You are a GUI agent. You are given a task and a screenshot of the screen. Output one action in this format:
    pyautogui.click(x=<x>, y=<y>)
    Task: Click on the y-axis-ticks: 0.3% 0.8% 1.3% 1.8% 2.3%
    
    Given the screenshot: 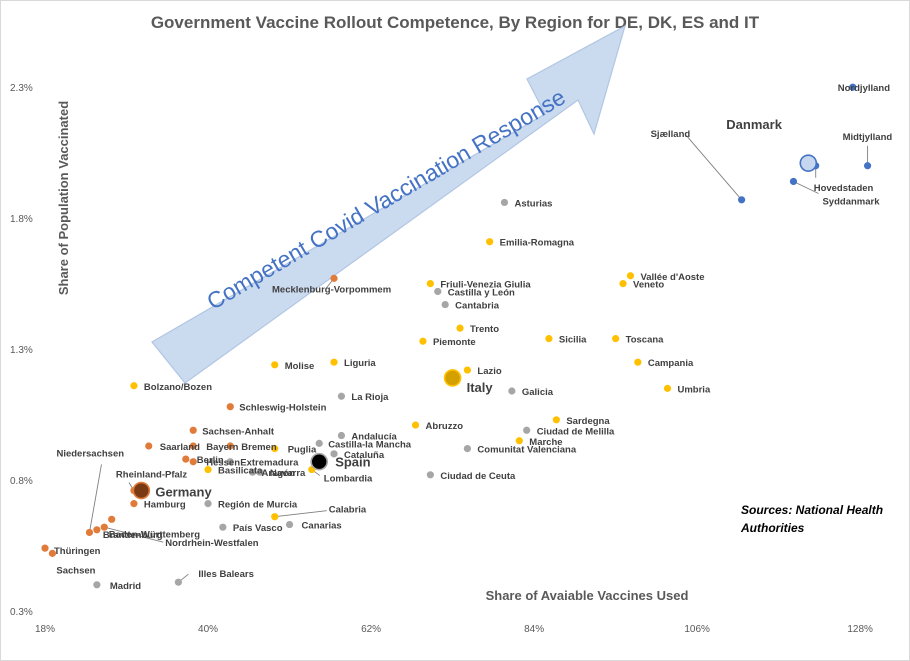 What is the action you would take?
    pyautogui.click(x=21, y=350)
    